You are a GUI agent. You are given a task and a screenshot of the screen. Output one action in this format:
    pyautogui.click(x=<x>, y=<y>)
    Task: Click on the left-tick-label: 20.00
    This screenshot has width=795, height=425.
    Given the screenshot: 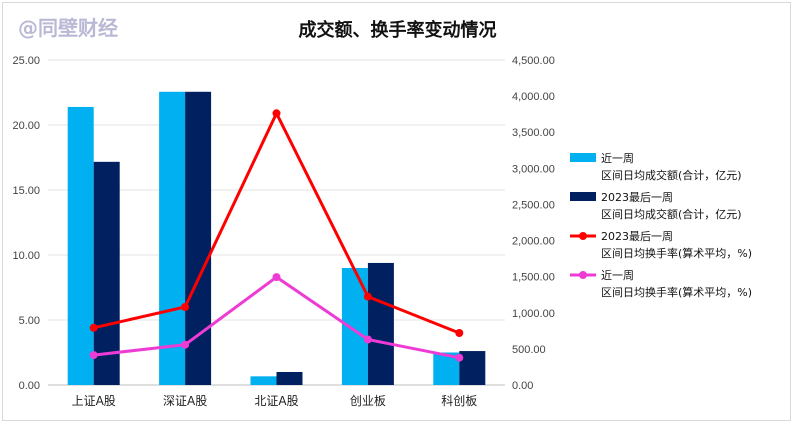 What is the action you would take?
    pyautogui.click(x=26, y=126)
    